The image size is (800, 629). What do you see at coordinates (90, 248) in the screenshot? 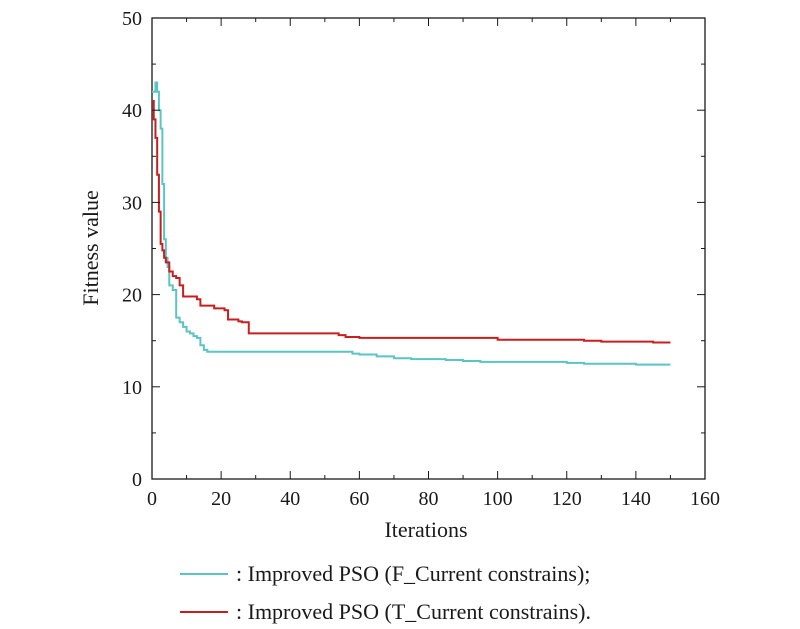
I see `y-axis-title: Fitness value` at bounding box center [90, 248].